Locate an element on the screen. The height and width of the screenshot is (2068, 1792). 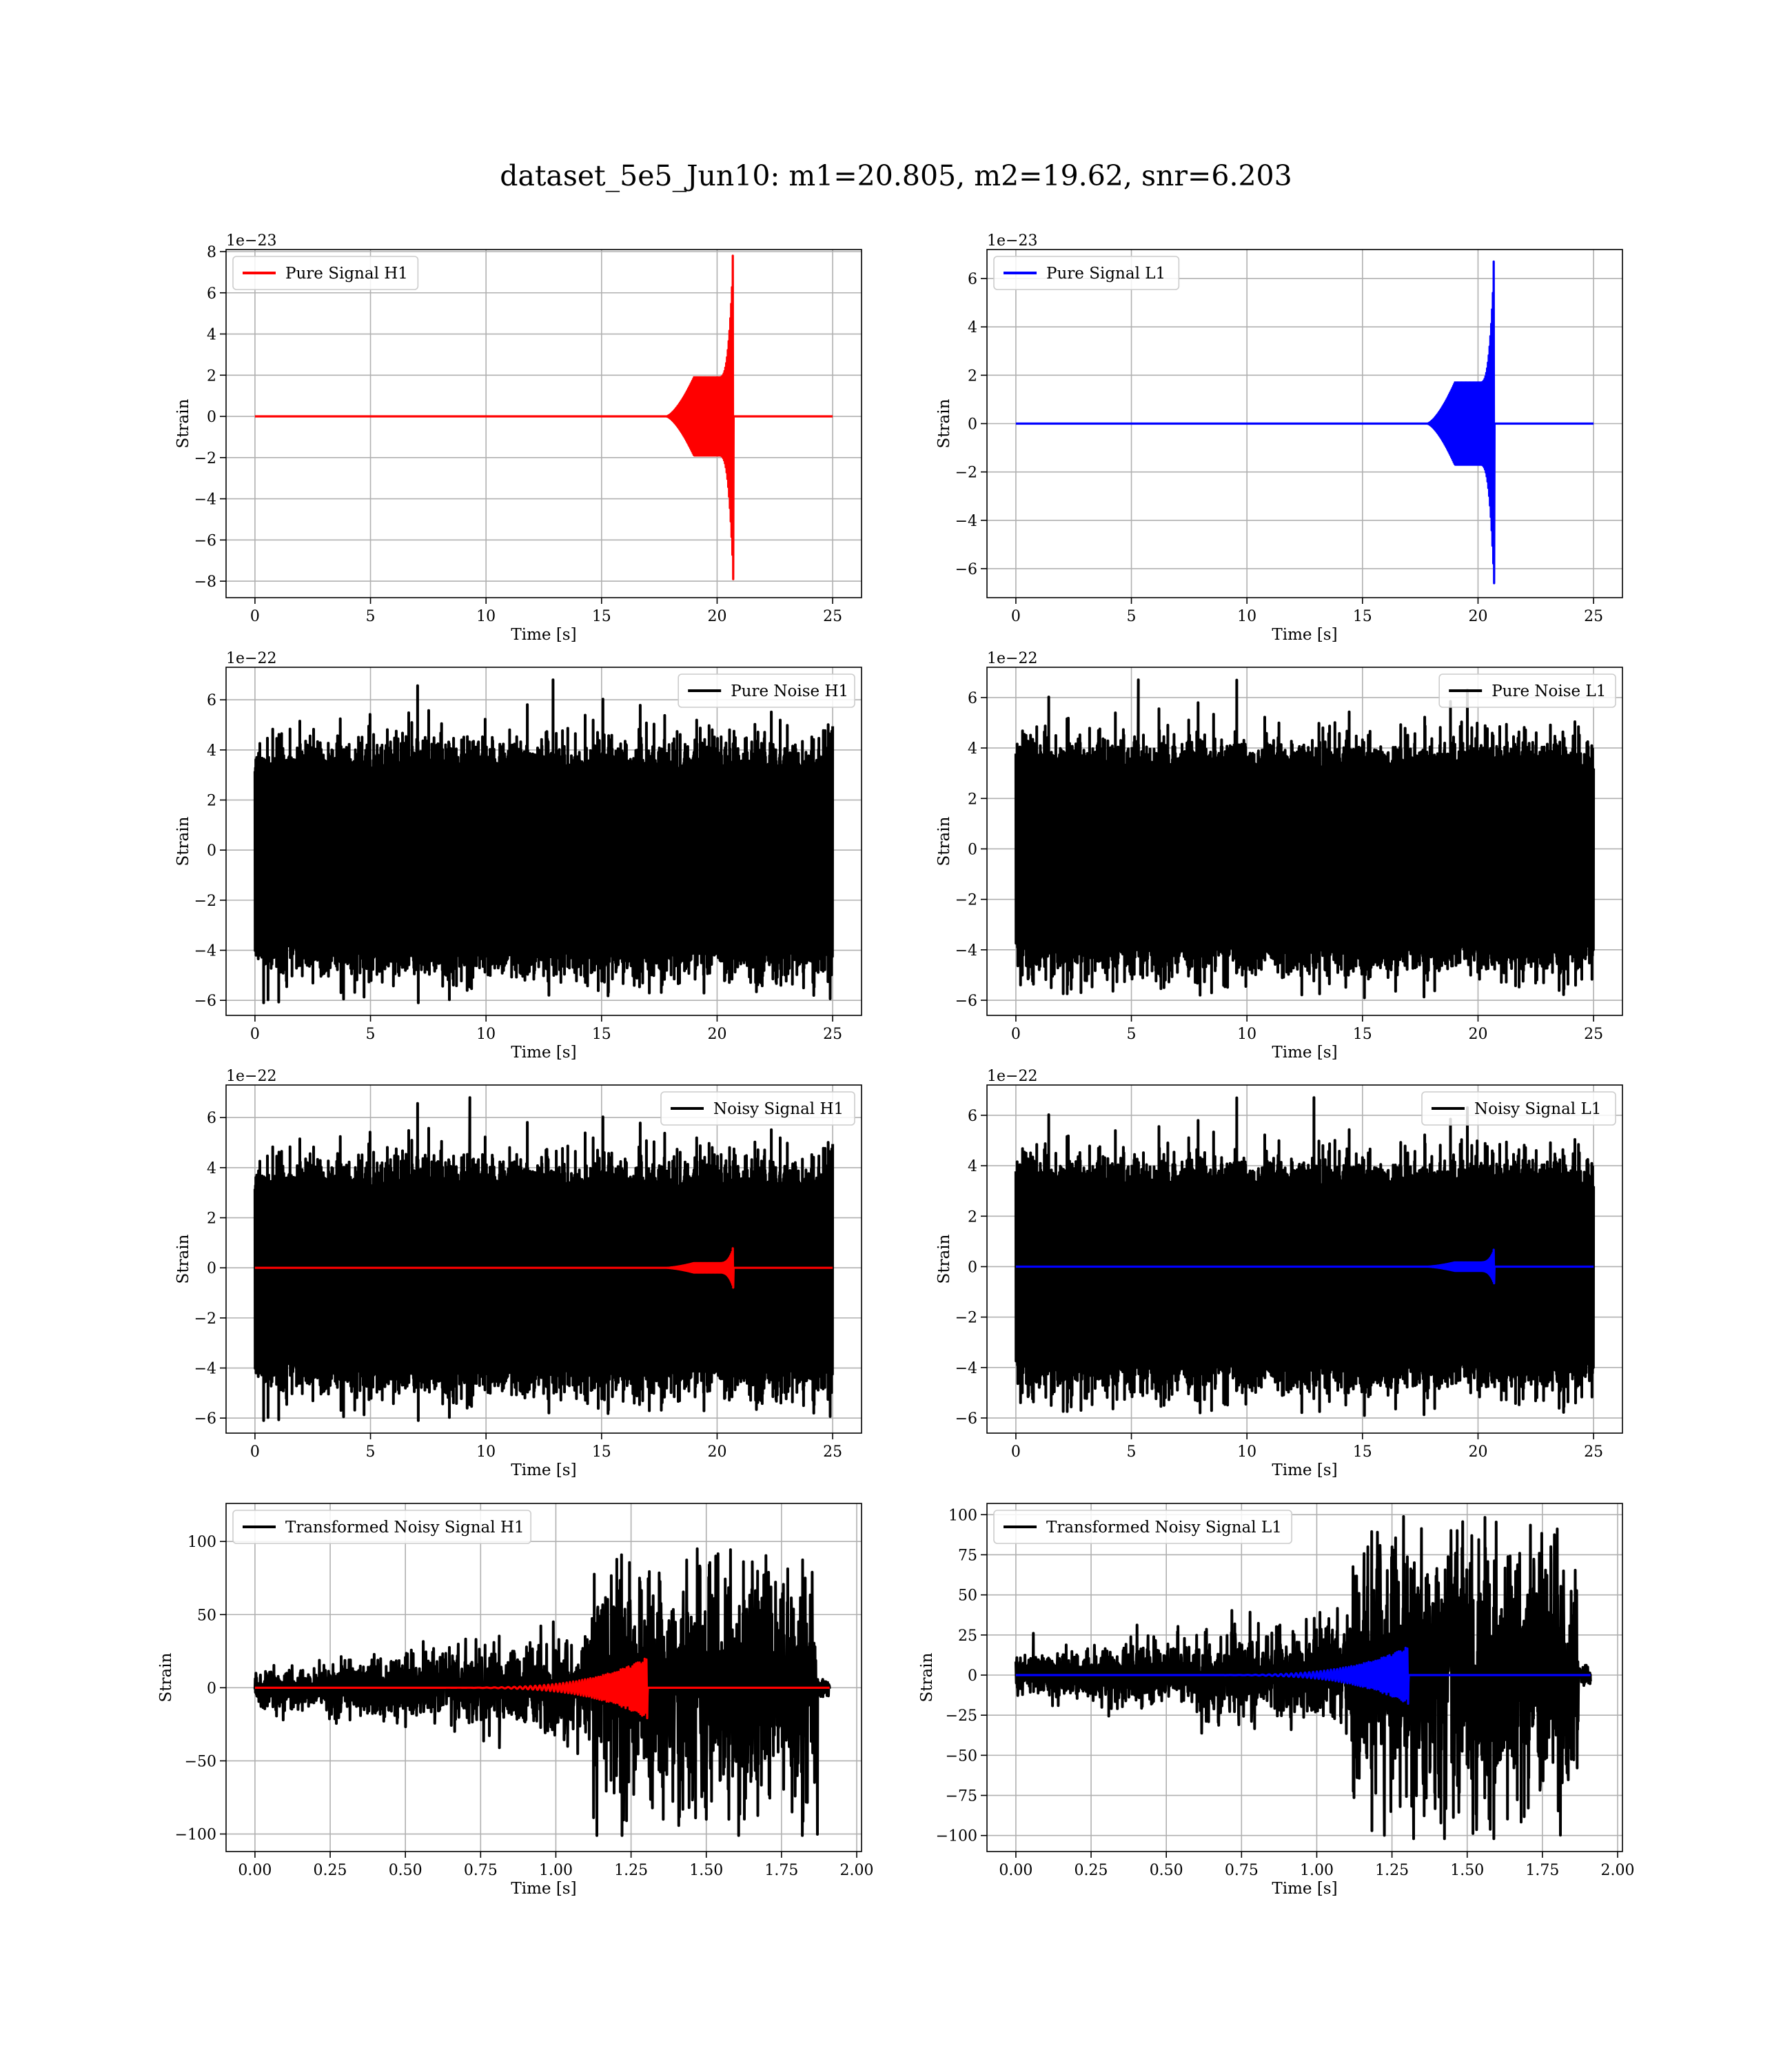
legend: Pure Noise L1 is located at coordinates (1527, 690).